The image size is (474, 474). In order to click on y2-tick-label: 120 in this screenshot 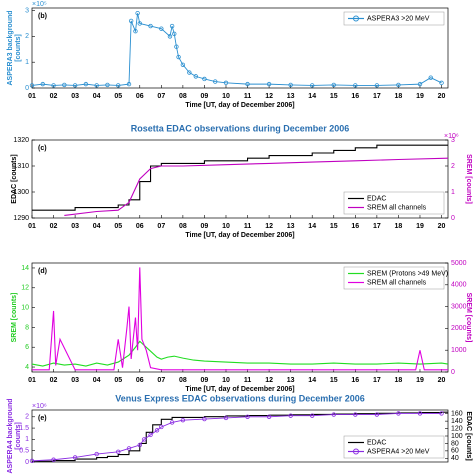, I will do `click(457, 428)`.